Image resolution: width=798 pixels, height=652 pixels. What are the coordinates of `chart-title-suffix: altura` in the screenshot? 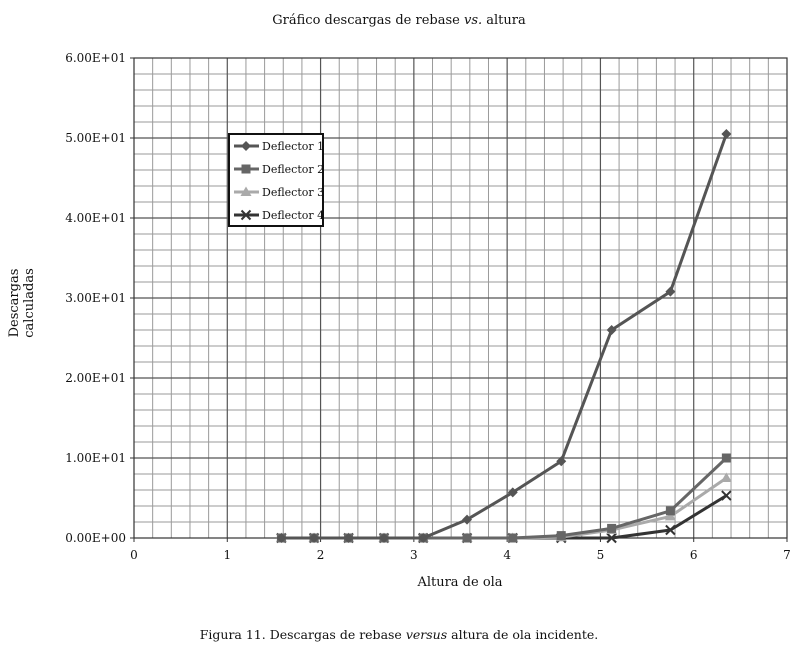 It's located at (504, 20).